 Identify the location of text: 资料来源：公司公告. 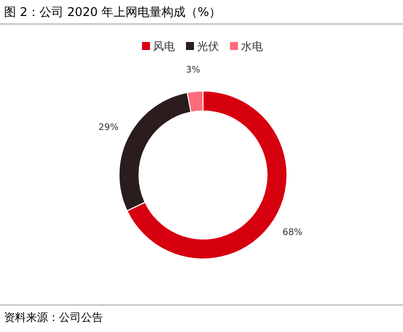
(53, 317).